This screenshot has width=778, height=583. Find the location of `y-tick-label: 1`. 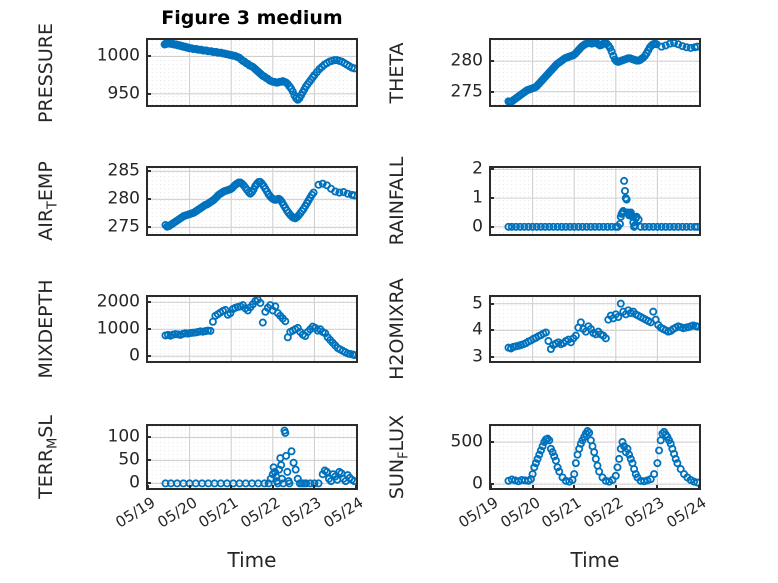

y-tick-label: 1 is located at coordinates (477, 197).